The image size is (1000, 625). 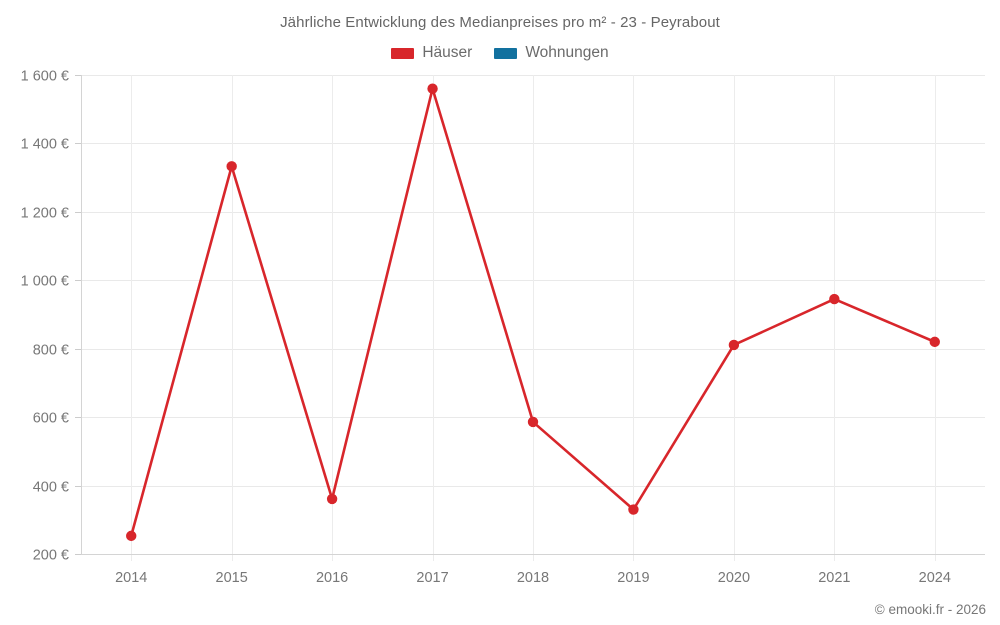 What do you see at coordinates (332, 578) in the screenshot?
I see `x-axis-tick-label: 2016` at bounding box center [332, 578].